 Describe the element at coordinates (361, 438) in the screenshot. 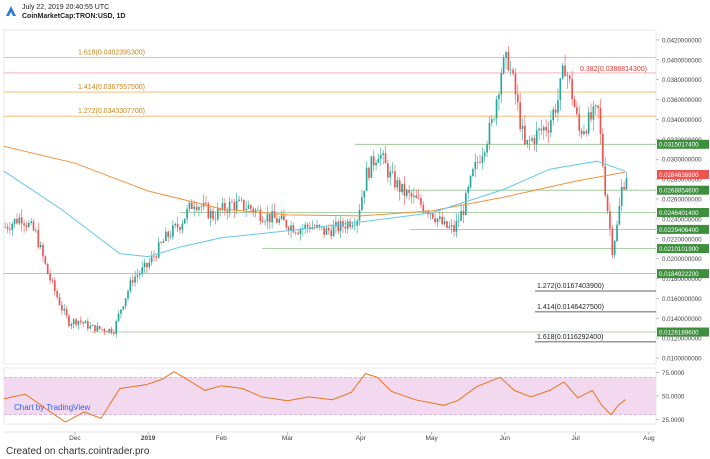

I see `x-tick-label: Apr` at that location.